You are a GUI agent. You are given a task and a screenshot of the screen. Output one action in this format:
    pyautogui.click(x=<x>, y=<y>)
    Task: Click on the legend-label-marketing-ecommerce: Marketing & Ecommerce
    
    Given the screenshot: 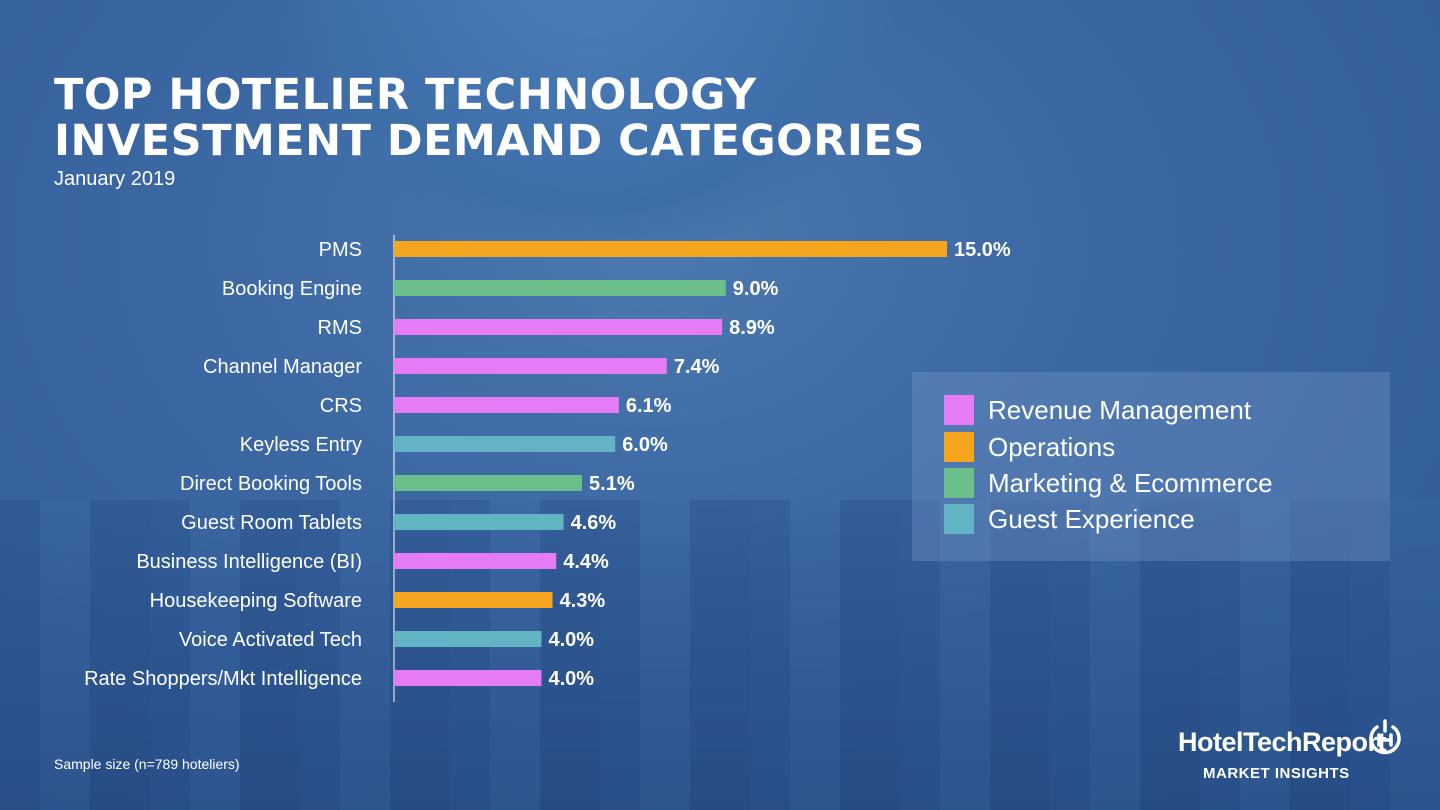 What is the action you would take?
    pyautogui.click(x=1130, y=482)
    